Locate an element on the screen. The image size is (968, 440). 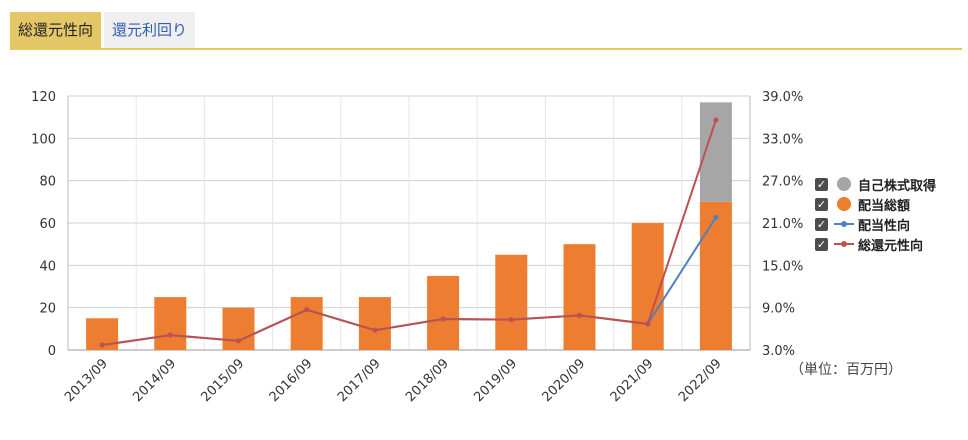
legend-item-dividend-total: ✓ 配当総額 is located at coordinates (875, 204).